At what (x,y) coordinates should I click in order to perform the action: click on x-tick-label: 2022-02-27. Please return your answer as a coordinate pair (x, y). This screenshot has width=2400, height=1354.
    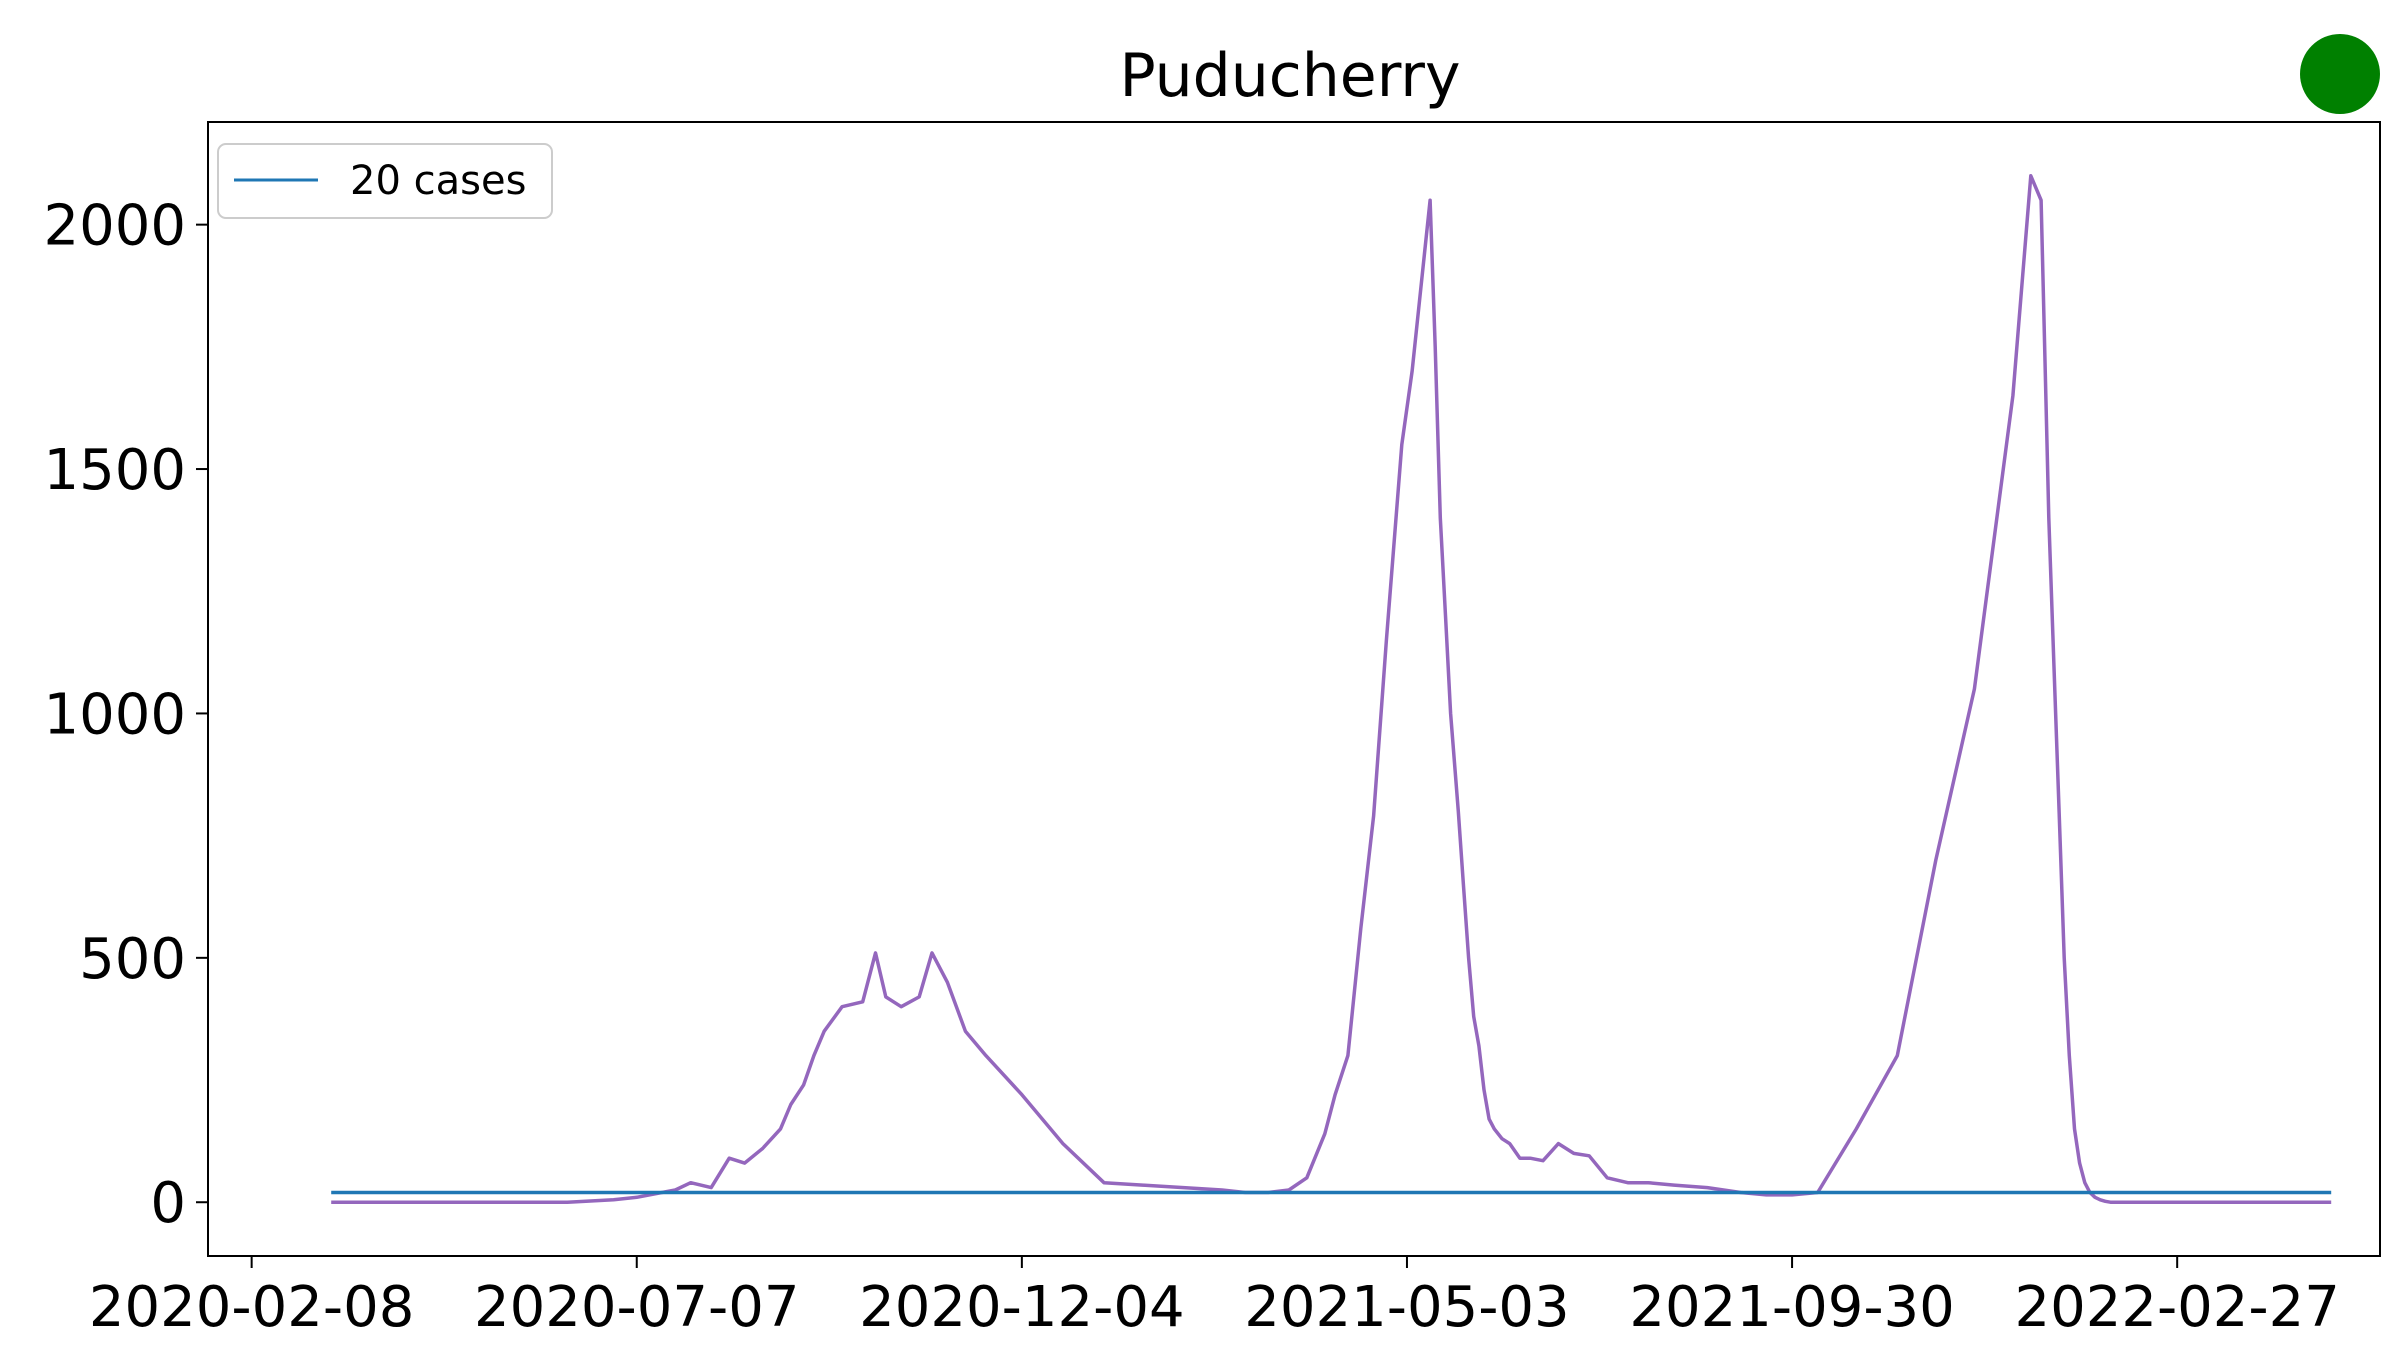
    Looking at the image, I should click on (2176, 1307).